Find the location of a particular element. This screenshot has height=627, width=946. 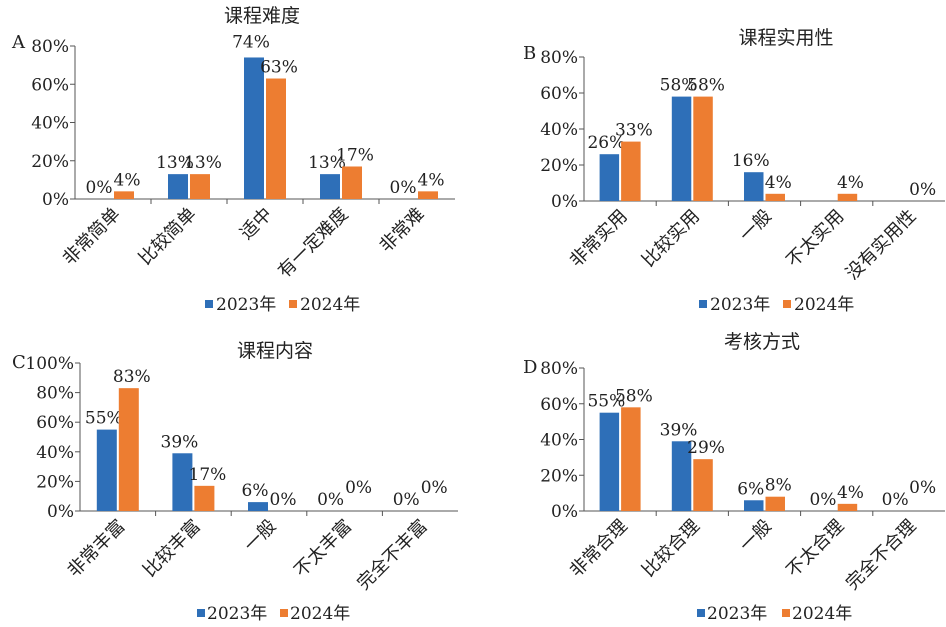

chart-c-panel-label: C is located at coordinates (19, 362).